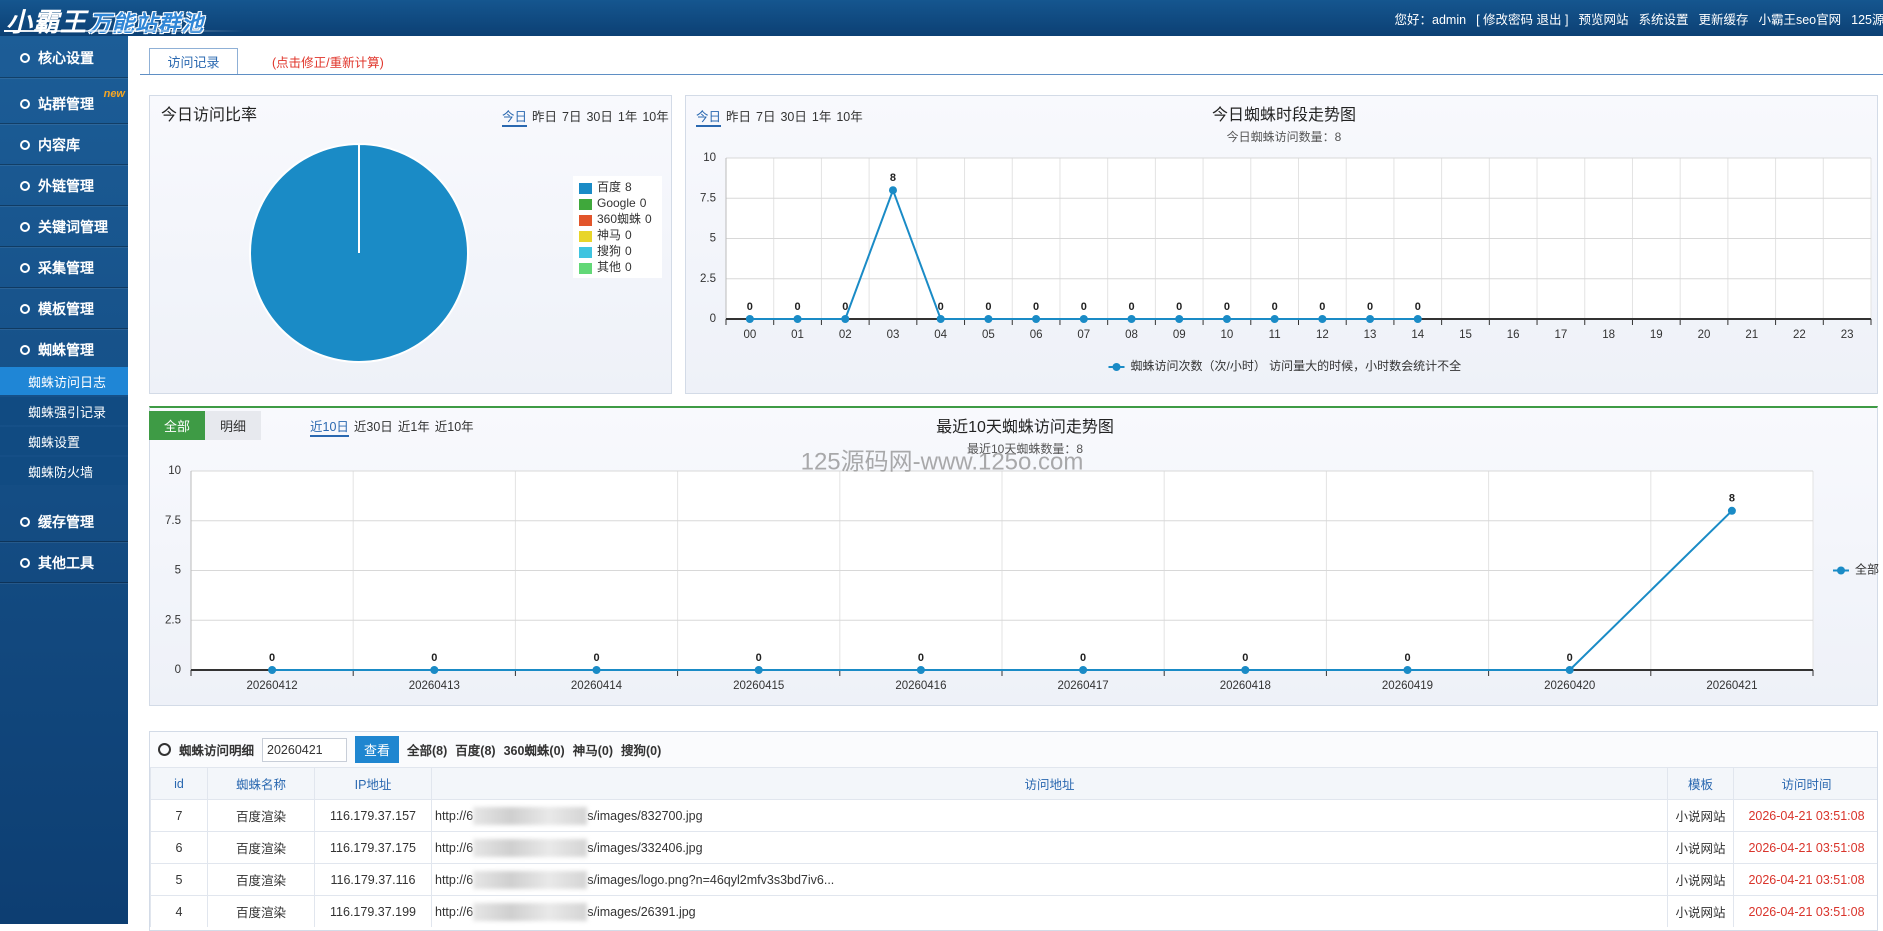 The image size is (1883, 931). What do you see at coordinates (64, 563) in the screenshot?
I see `menu-item: 其他工具` at bounding box center [64, 563].